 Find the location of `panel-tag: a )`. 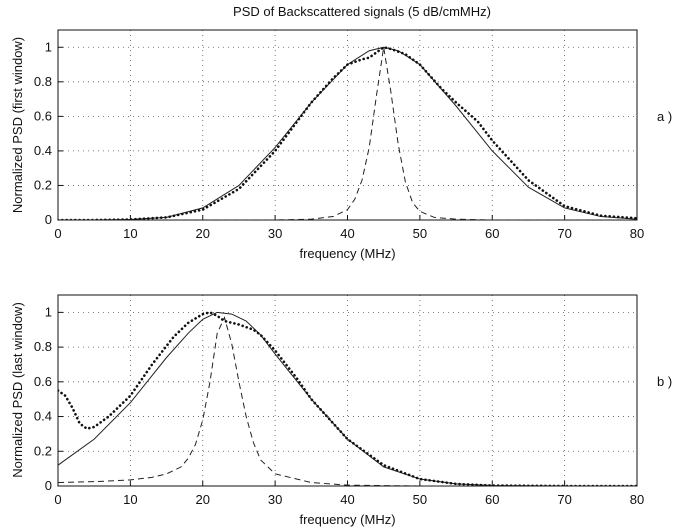

panel-tag: a ) is located at coordinates (664, 116).